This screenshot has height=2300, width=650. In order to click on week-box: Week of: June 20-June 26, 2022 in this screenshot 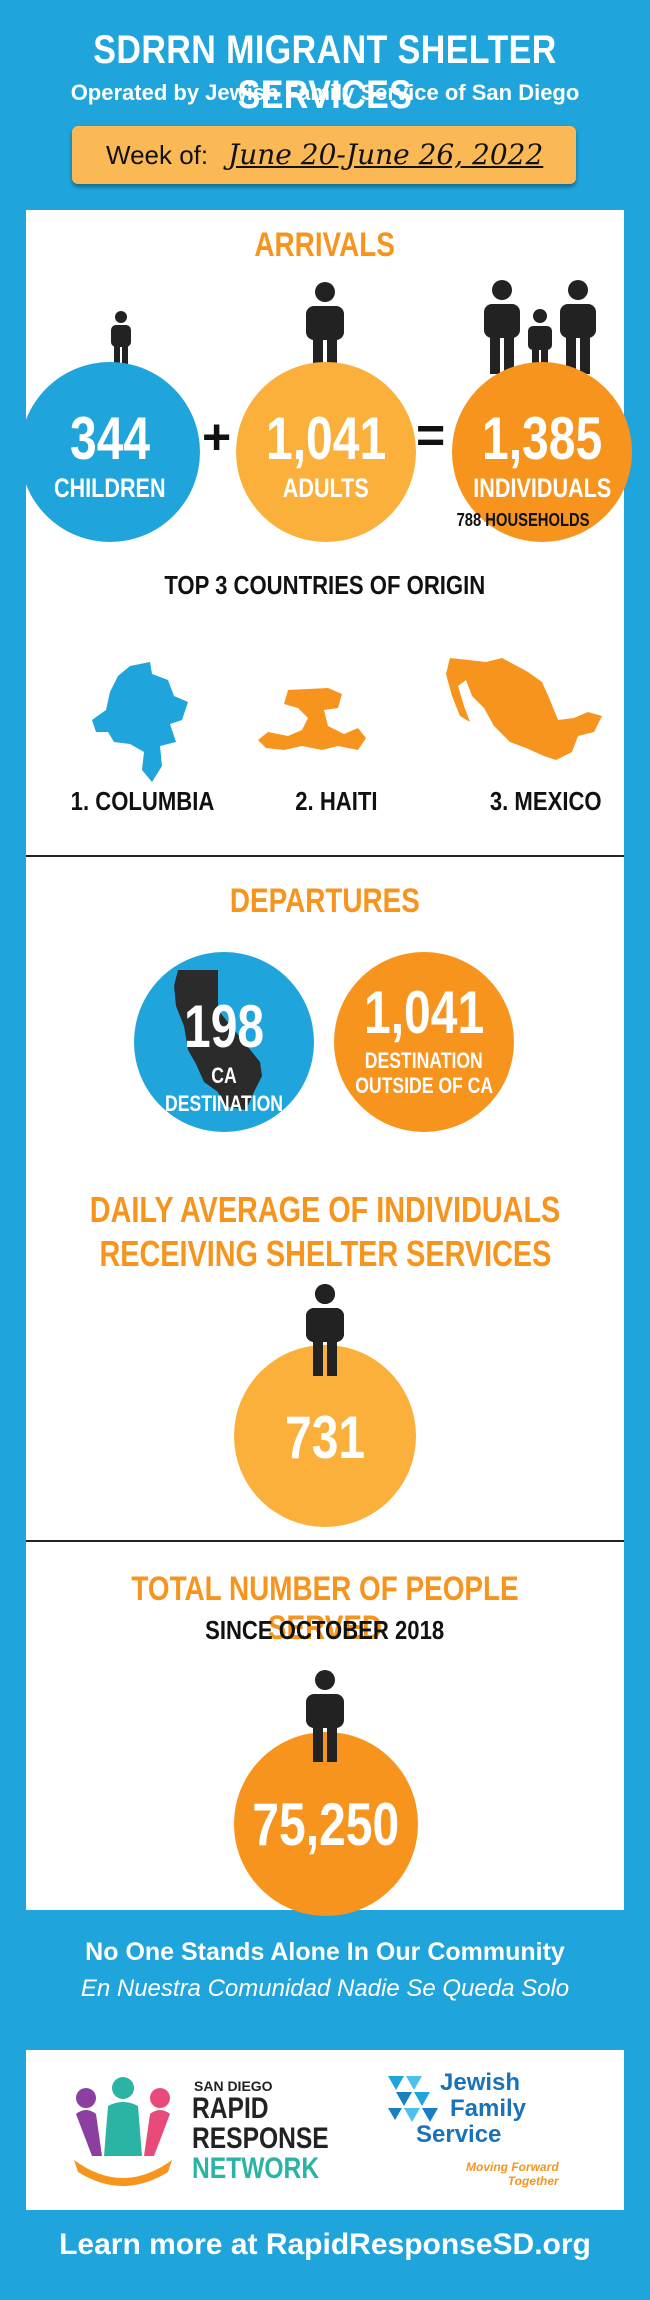, I will do `click(324, 155)`.